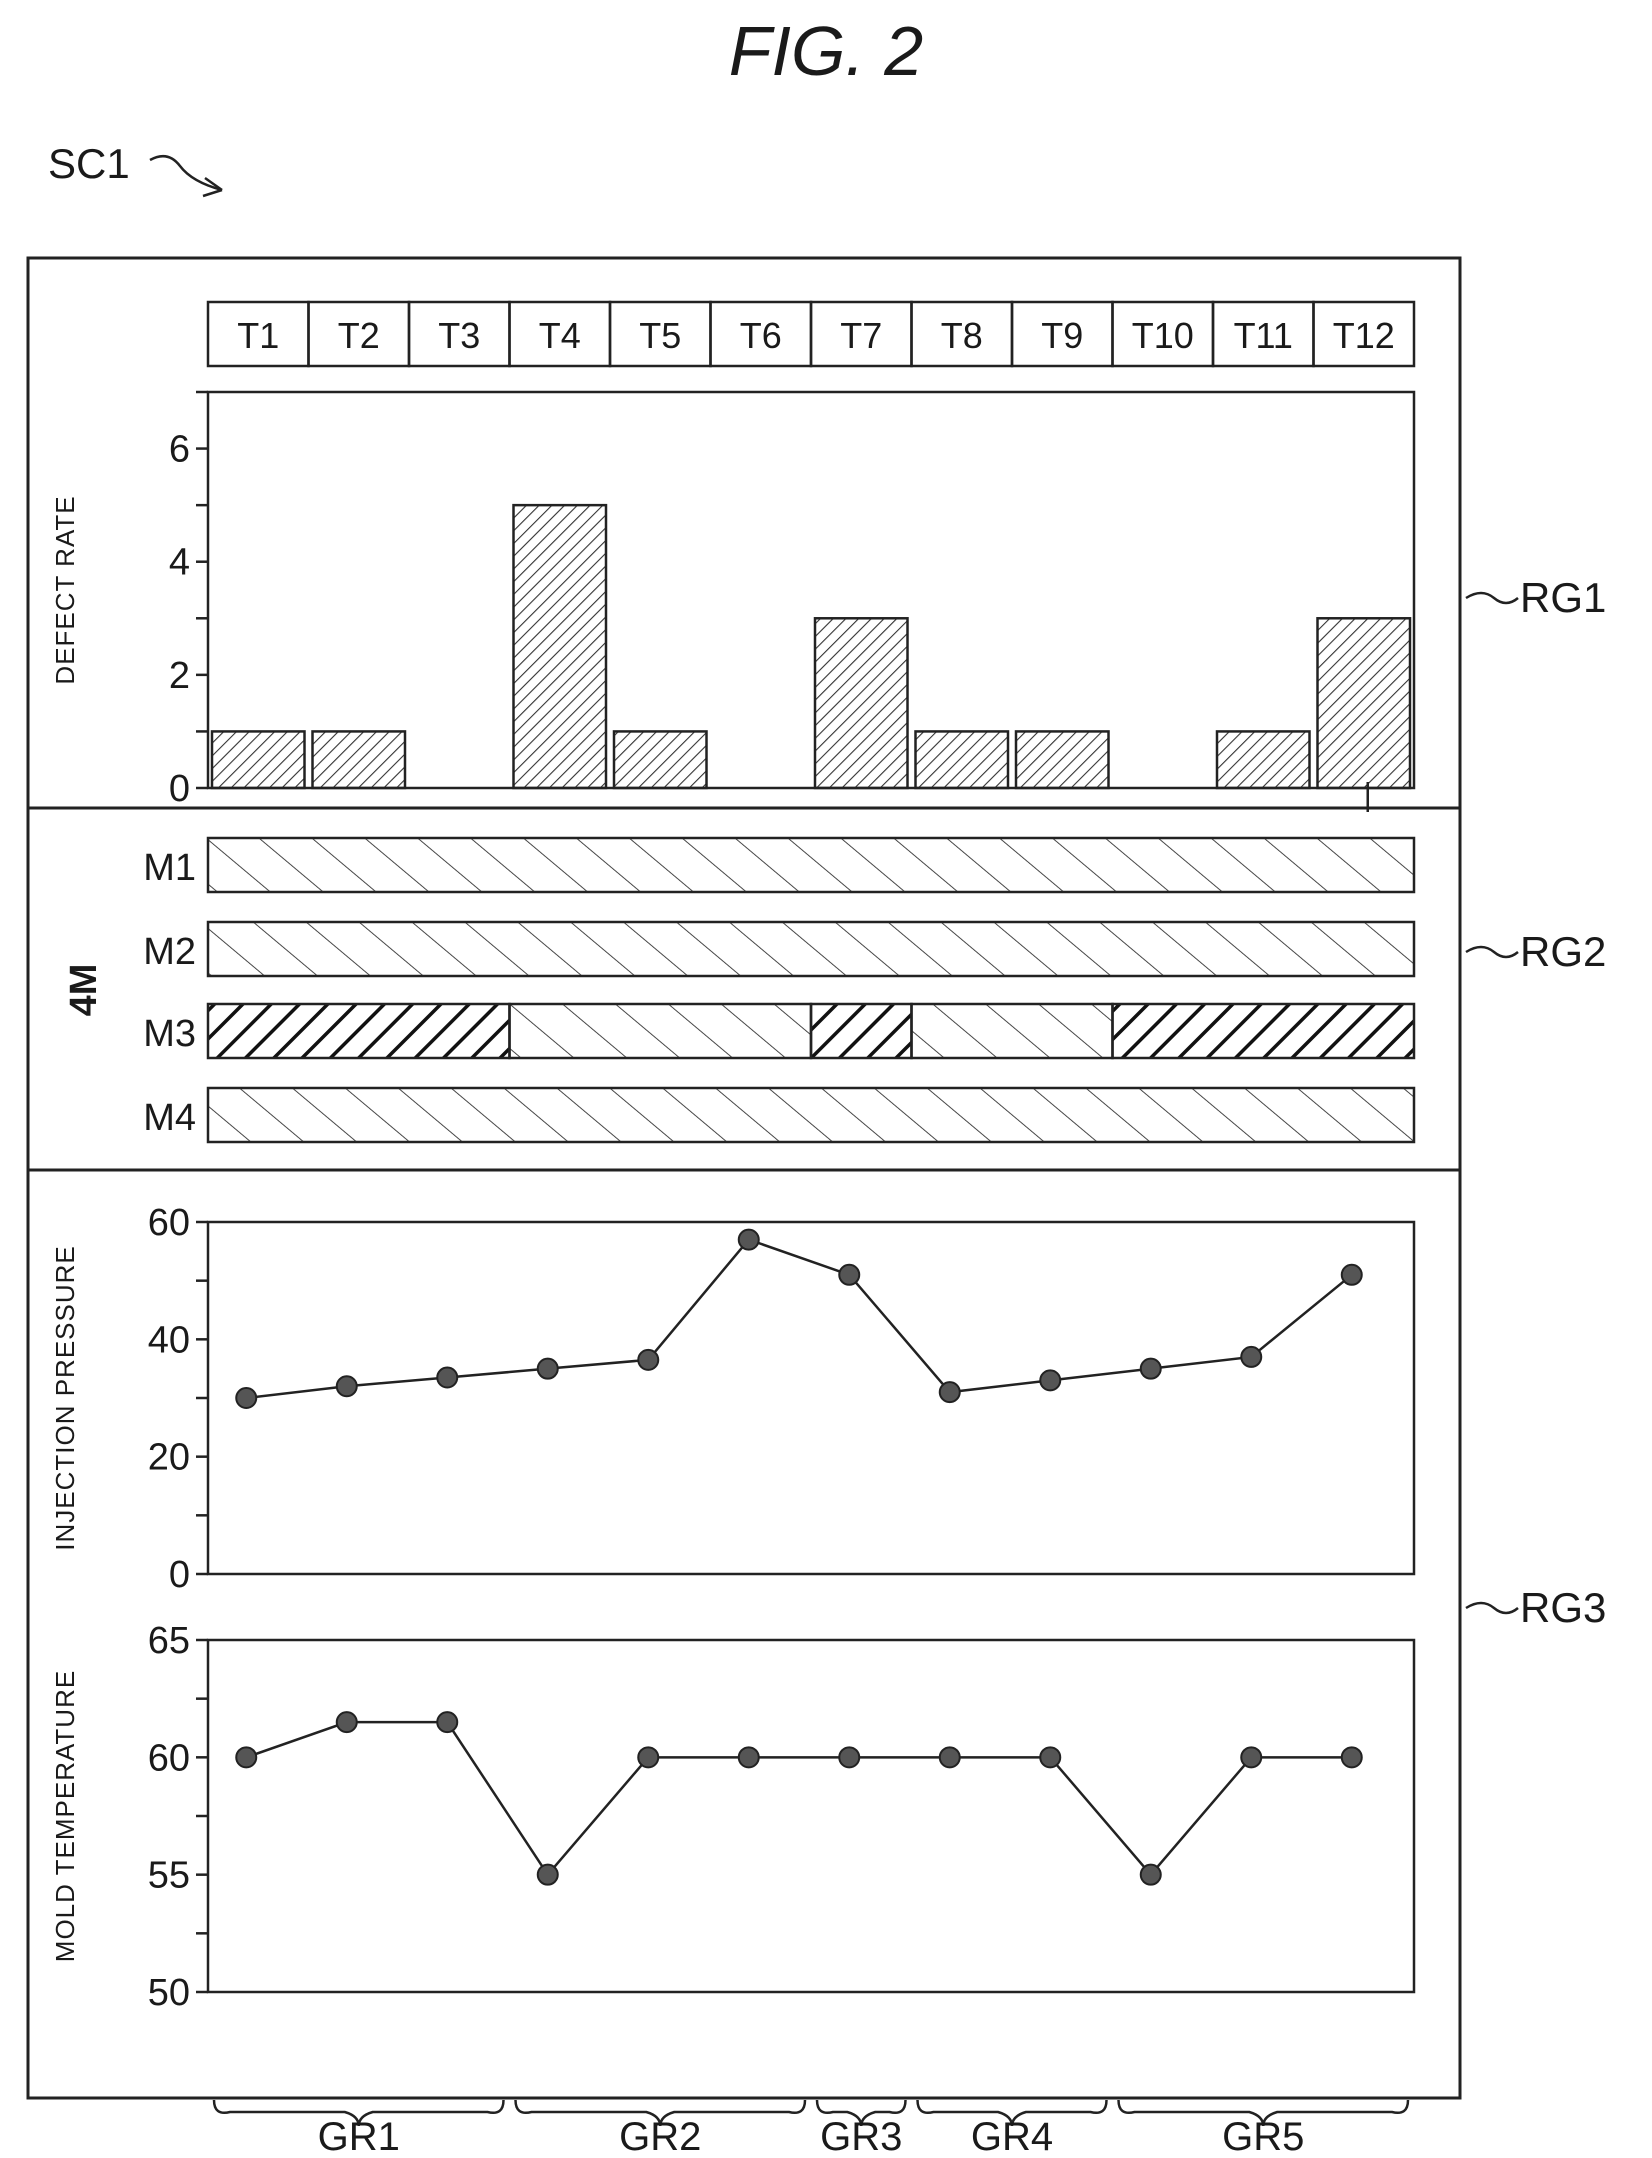  What do you see at coordinates (826, 51) in the screenshot?
I see `figure-title: FIG. 2` at bounding box center [826, 51].